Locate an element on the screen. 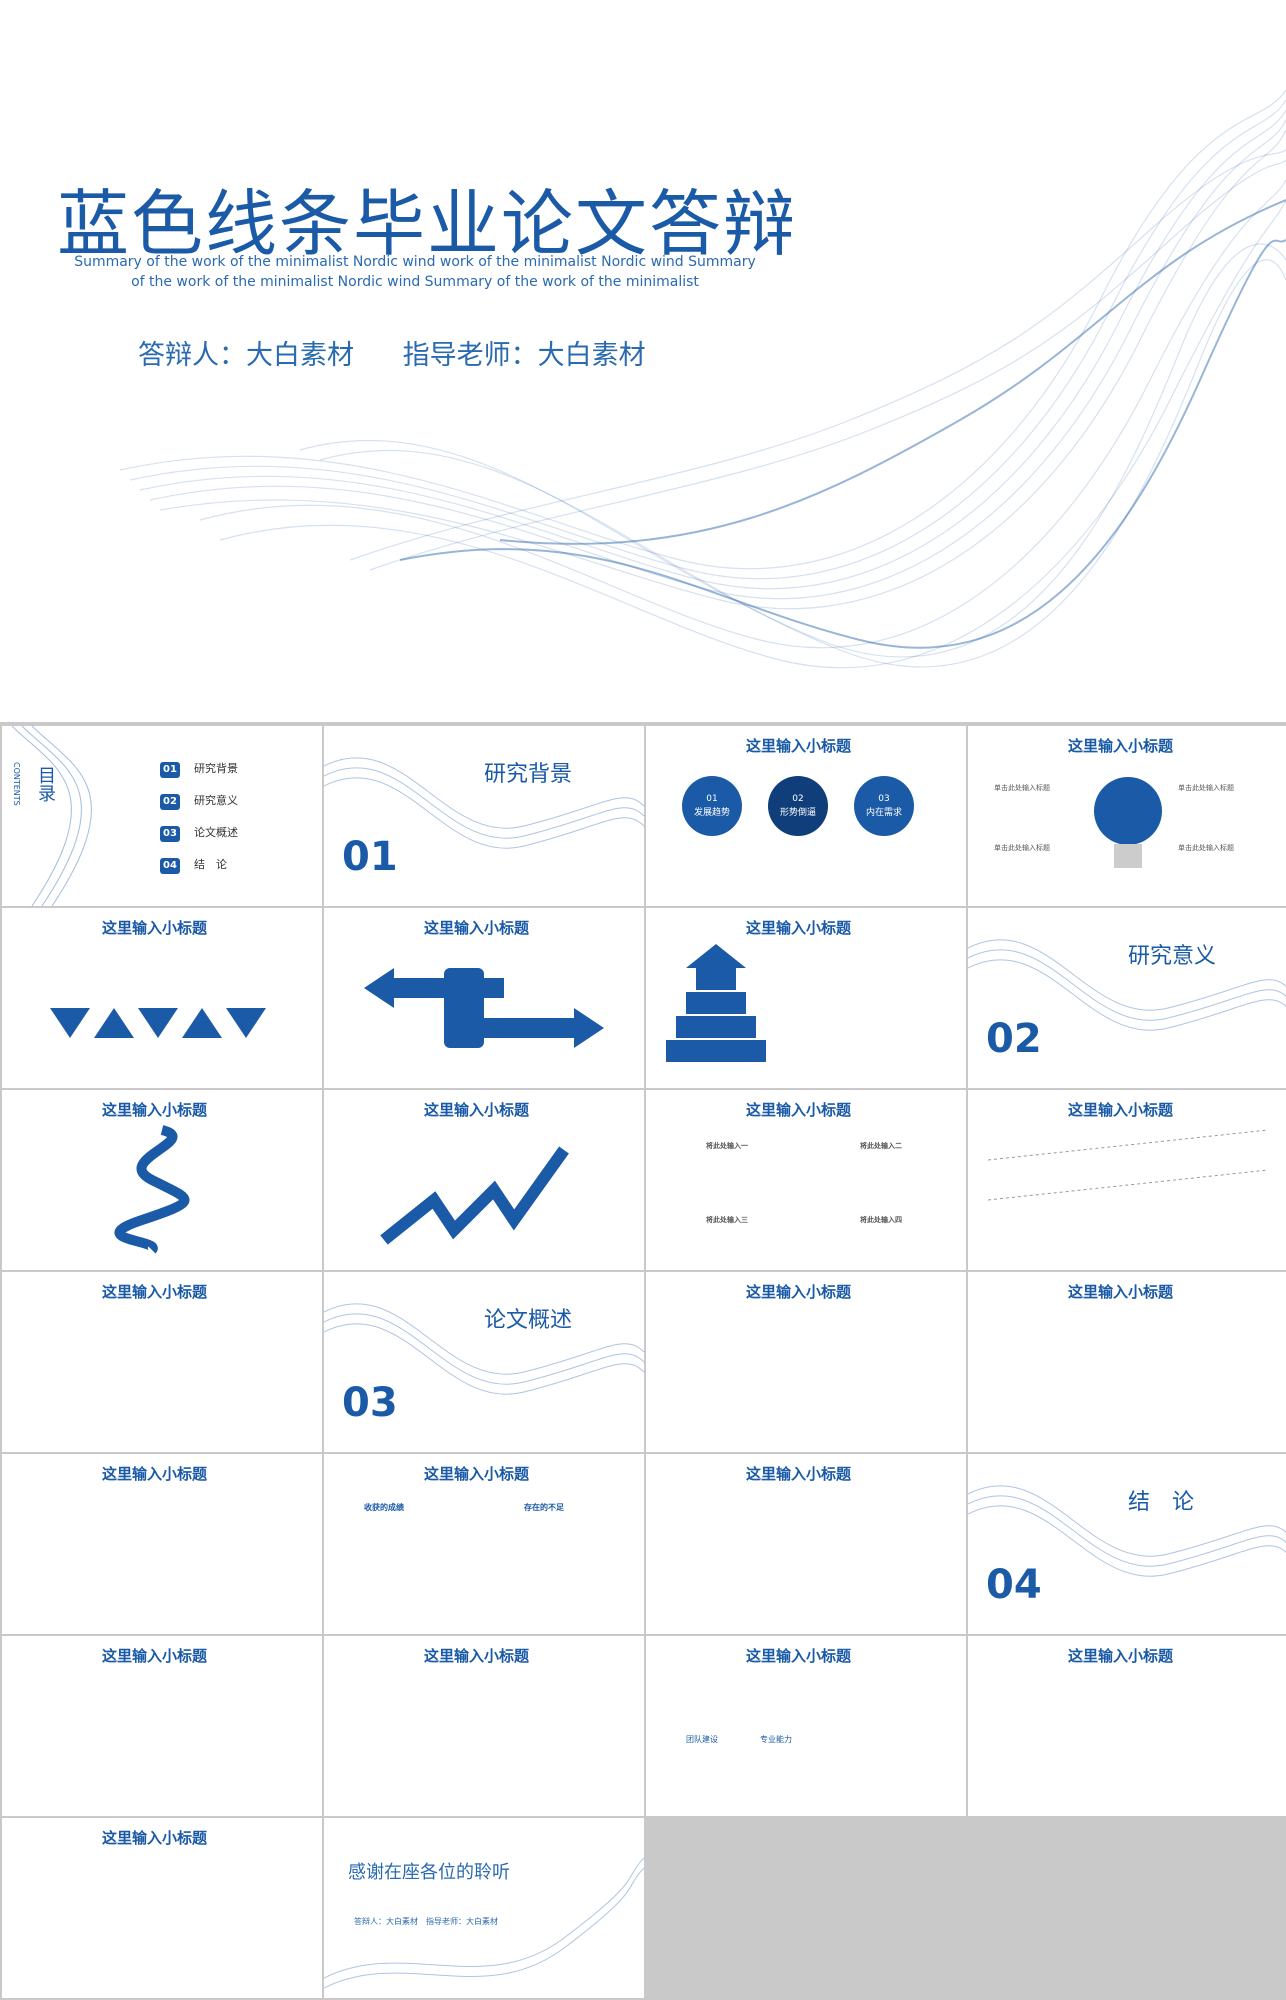 This screenshot has height=2000, width=1286. slide-hexagons: 这里输入小标题 is located at coordinates (806, 1544).